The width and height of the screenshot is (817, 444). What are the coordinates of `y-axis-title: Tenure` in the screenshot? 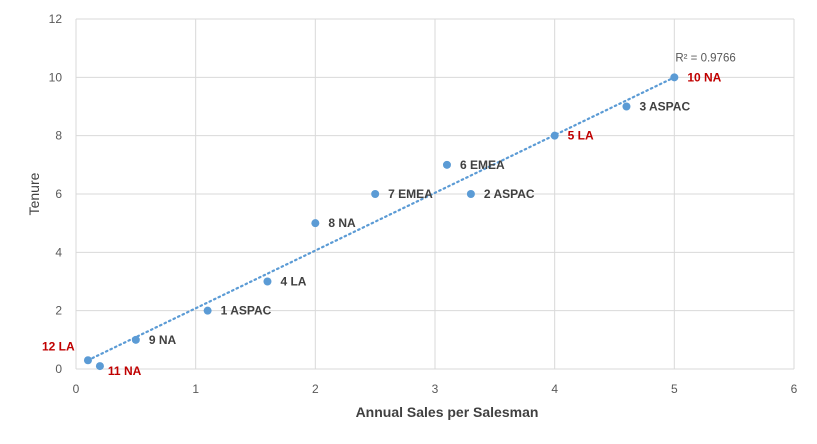 It's located at (34, 193).